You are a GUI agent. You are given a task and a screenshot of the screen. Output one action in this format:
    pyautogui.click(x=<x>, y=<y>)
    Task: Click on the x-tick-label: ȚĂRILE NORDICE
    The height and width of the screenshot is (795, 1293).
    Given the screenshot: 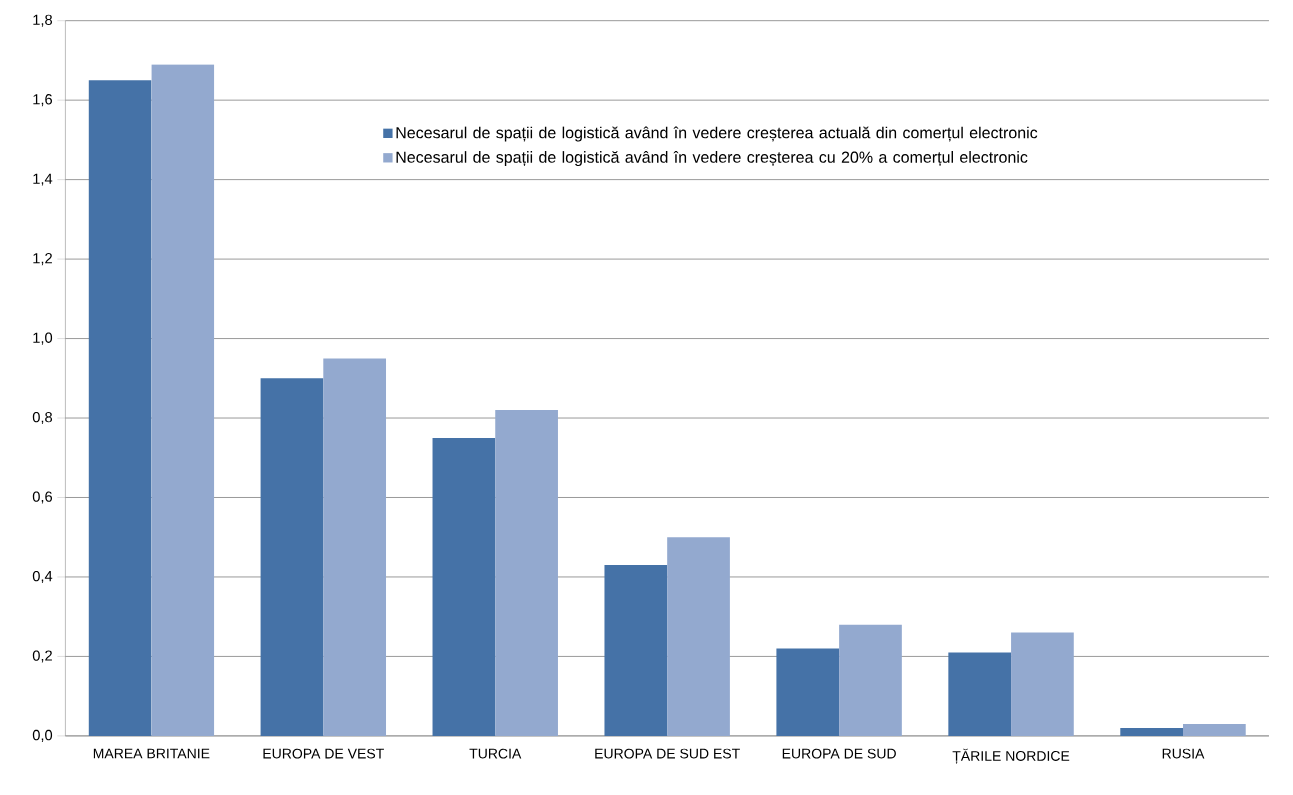 What is the action you would take?
    pyautogui.click(x=1011, y=756)
    